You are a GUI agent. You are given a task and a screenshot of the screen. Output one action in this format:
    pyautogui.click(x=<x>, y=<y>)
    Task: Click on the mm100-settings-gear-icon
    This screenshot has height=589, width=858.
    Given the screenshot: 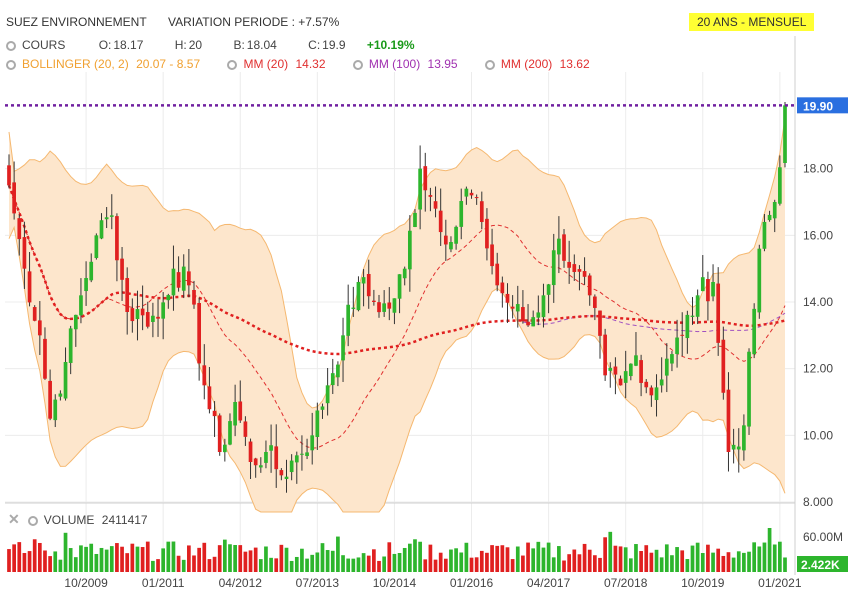 What is the action you would take?
    pyautogui.click(x=357, y=65)
    